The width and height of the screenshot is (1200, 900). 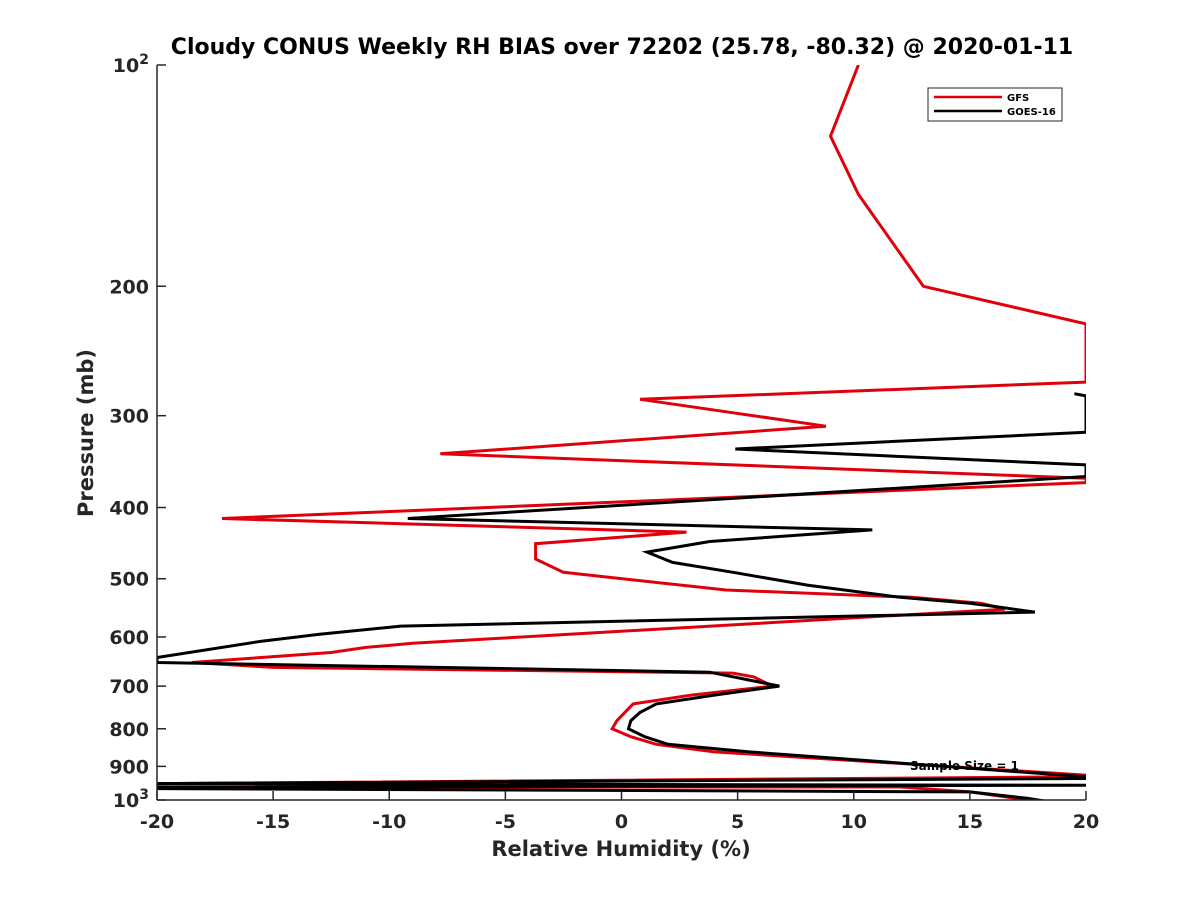 I want to click on x-tick-label: -10, so click(x=389, y=822).